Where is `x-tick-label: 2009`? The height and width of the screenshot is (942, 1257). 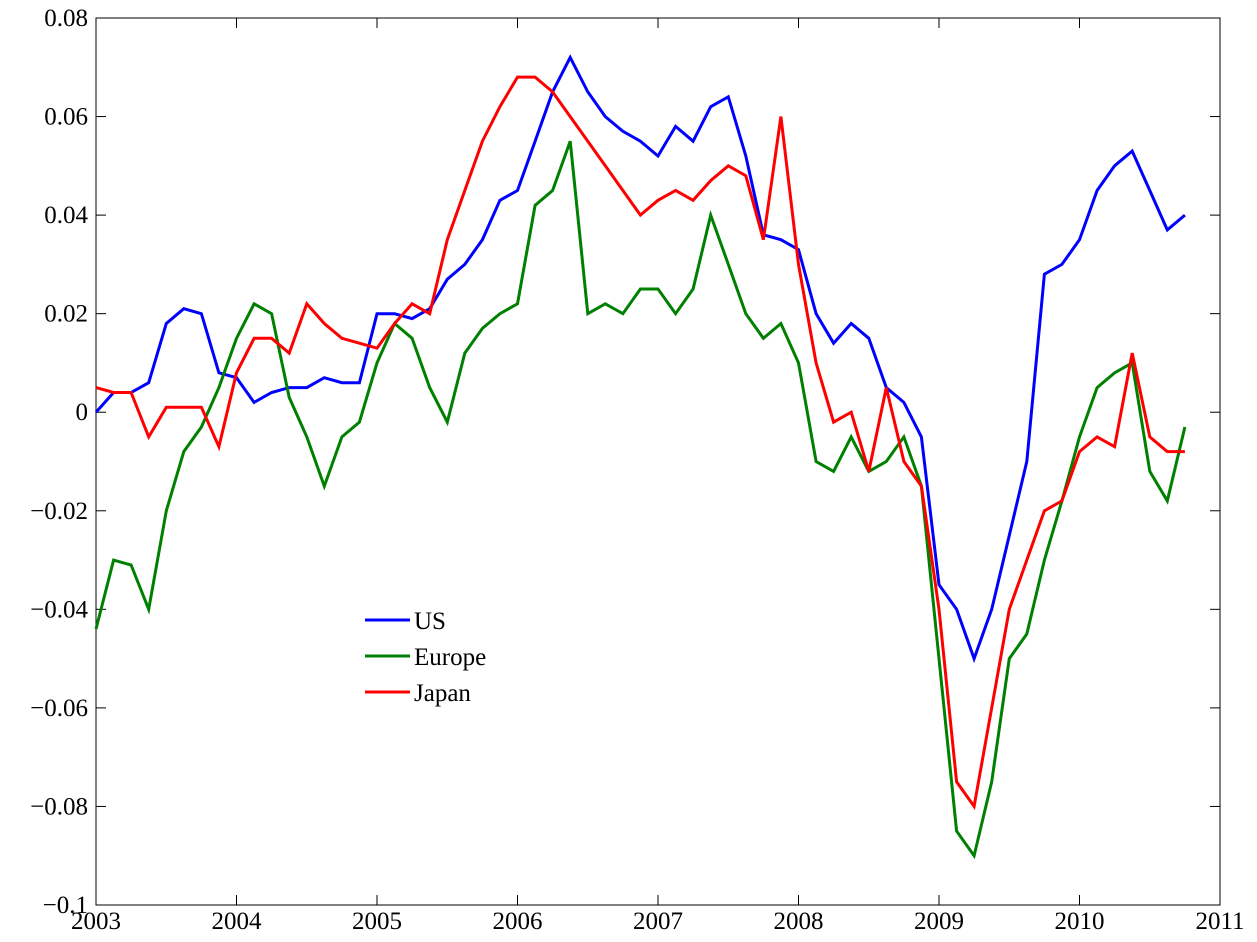 x-tick-label: 2009 is located at coordinates (939, 921).